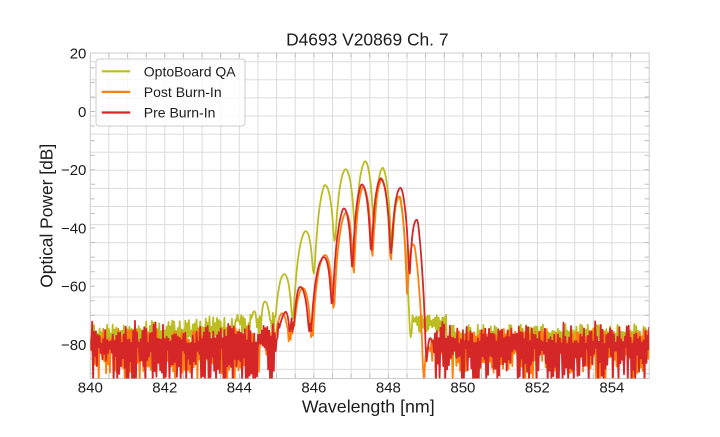  What do you see at coordinates (46, 216) in the screenshot?
I see `svg-text: Optical Power [dB]` at bounding box center [46, 216].